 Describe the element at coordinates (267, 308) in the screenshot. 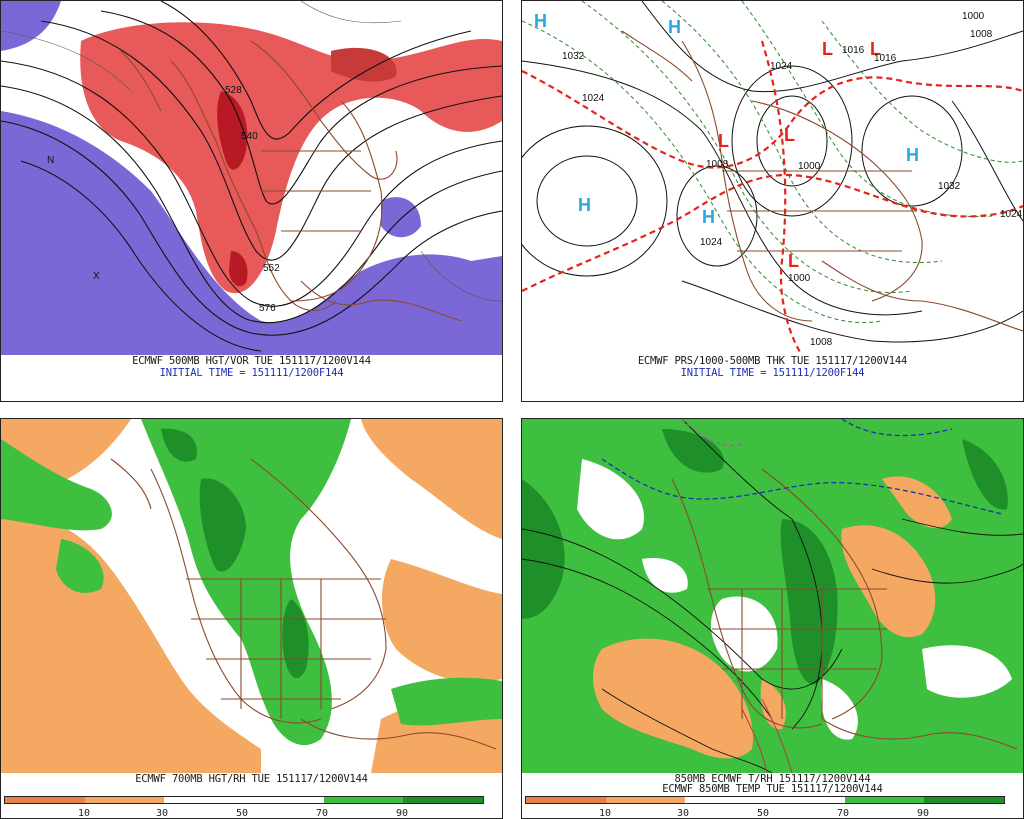

I see `contour-label: 576` at that location.